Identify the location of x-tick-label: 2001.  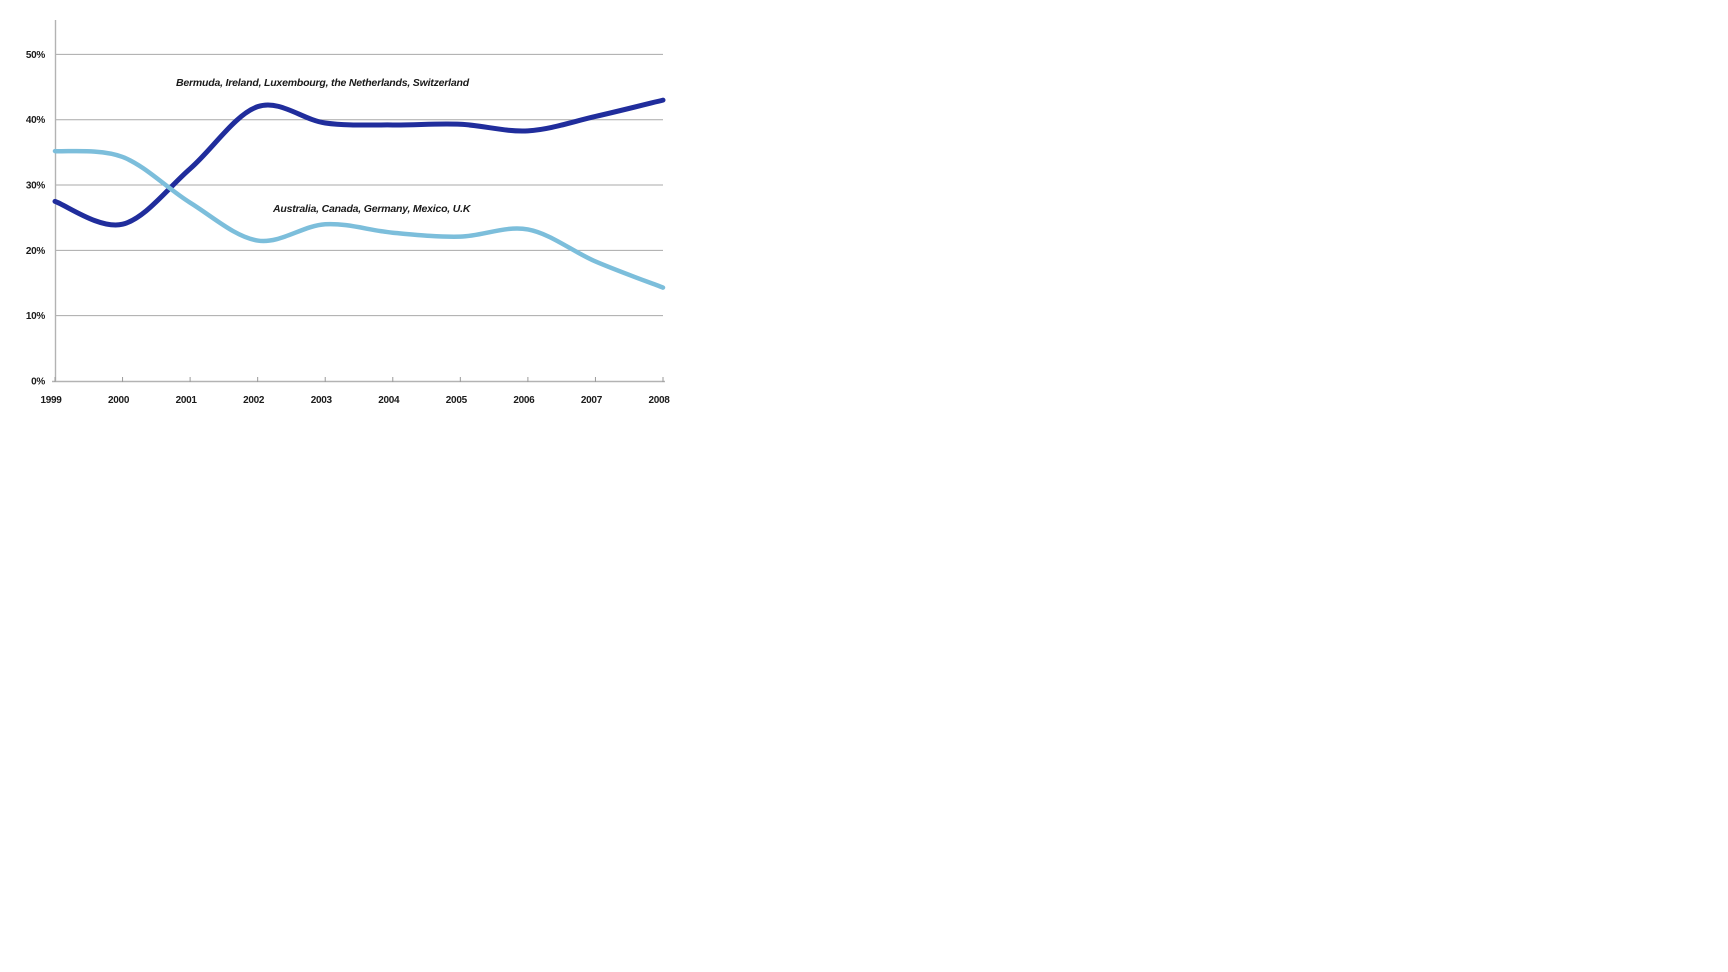
(187, 400).